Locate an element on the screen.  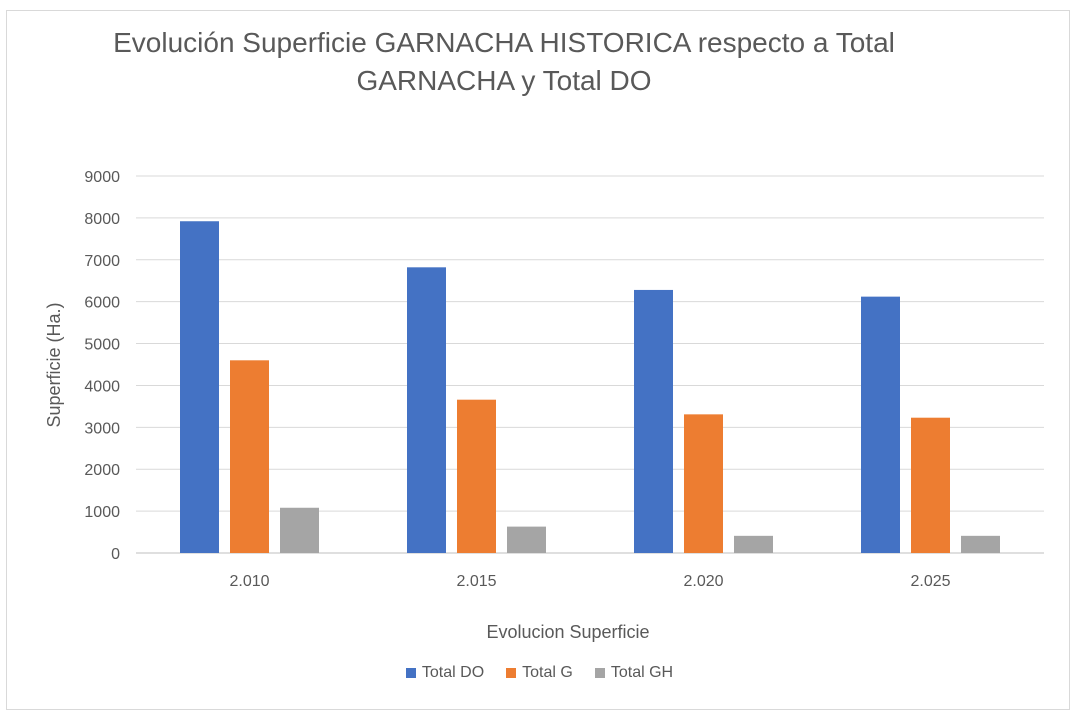
legend: Total DO Total G Total GH is located at coordinates (539, 673).